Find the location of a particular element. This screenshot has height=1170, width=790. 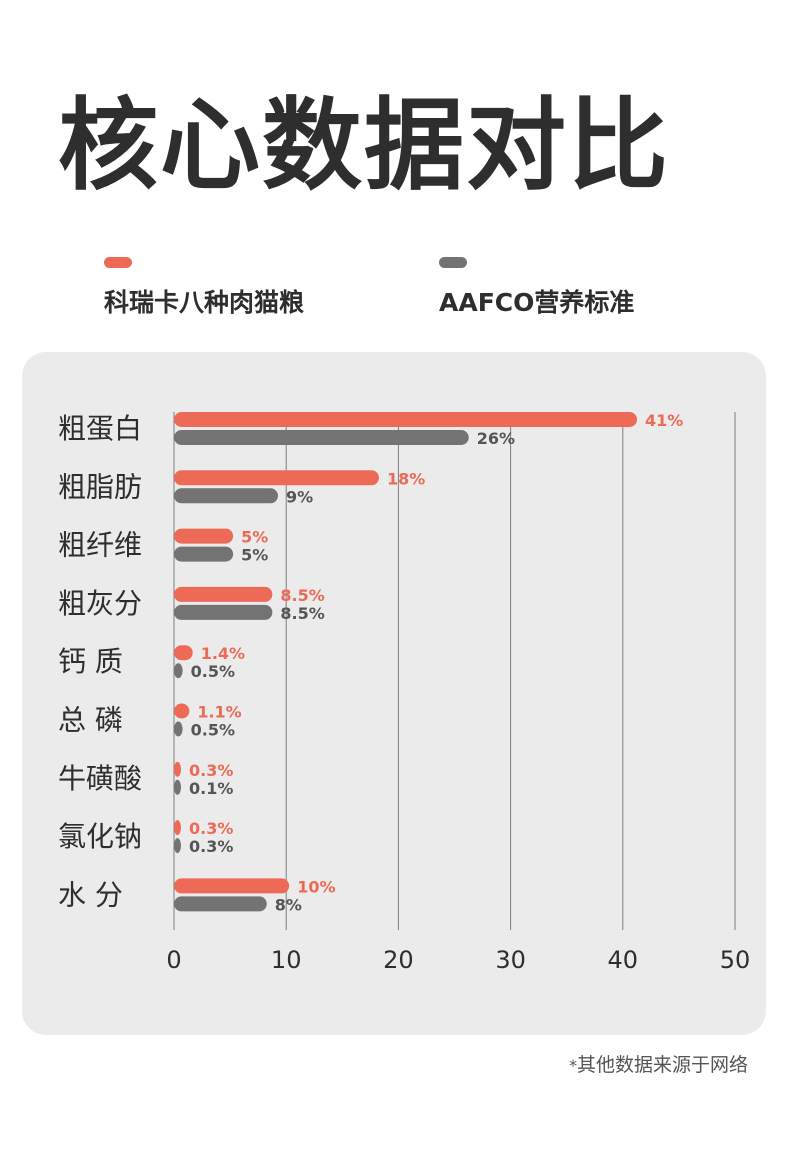

data-label-series-a: 41% is located at coordinates (664, 420).